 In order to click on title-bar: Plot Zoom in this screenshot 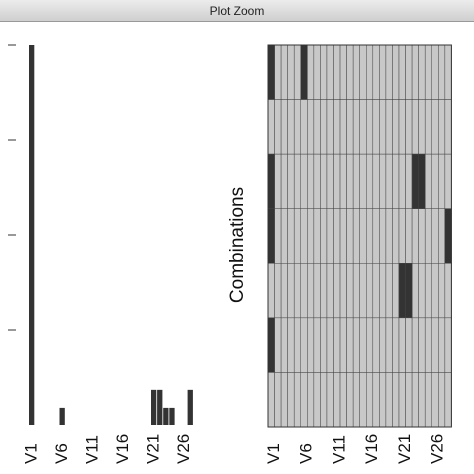, I will do `click(237, 11)`.